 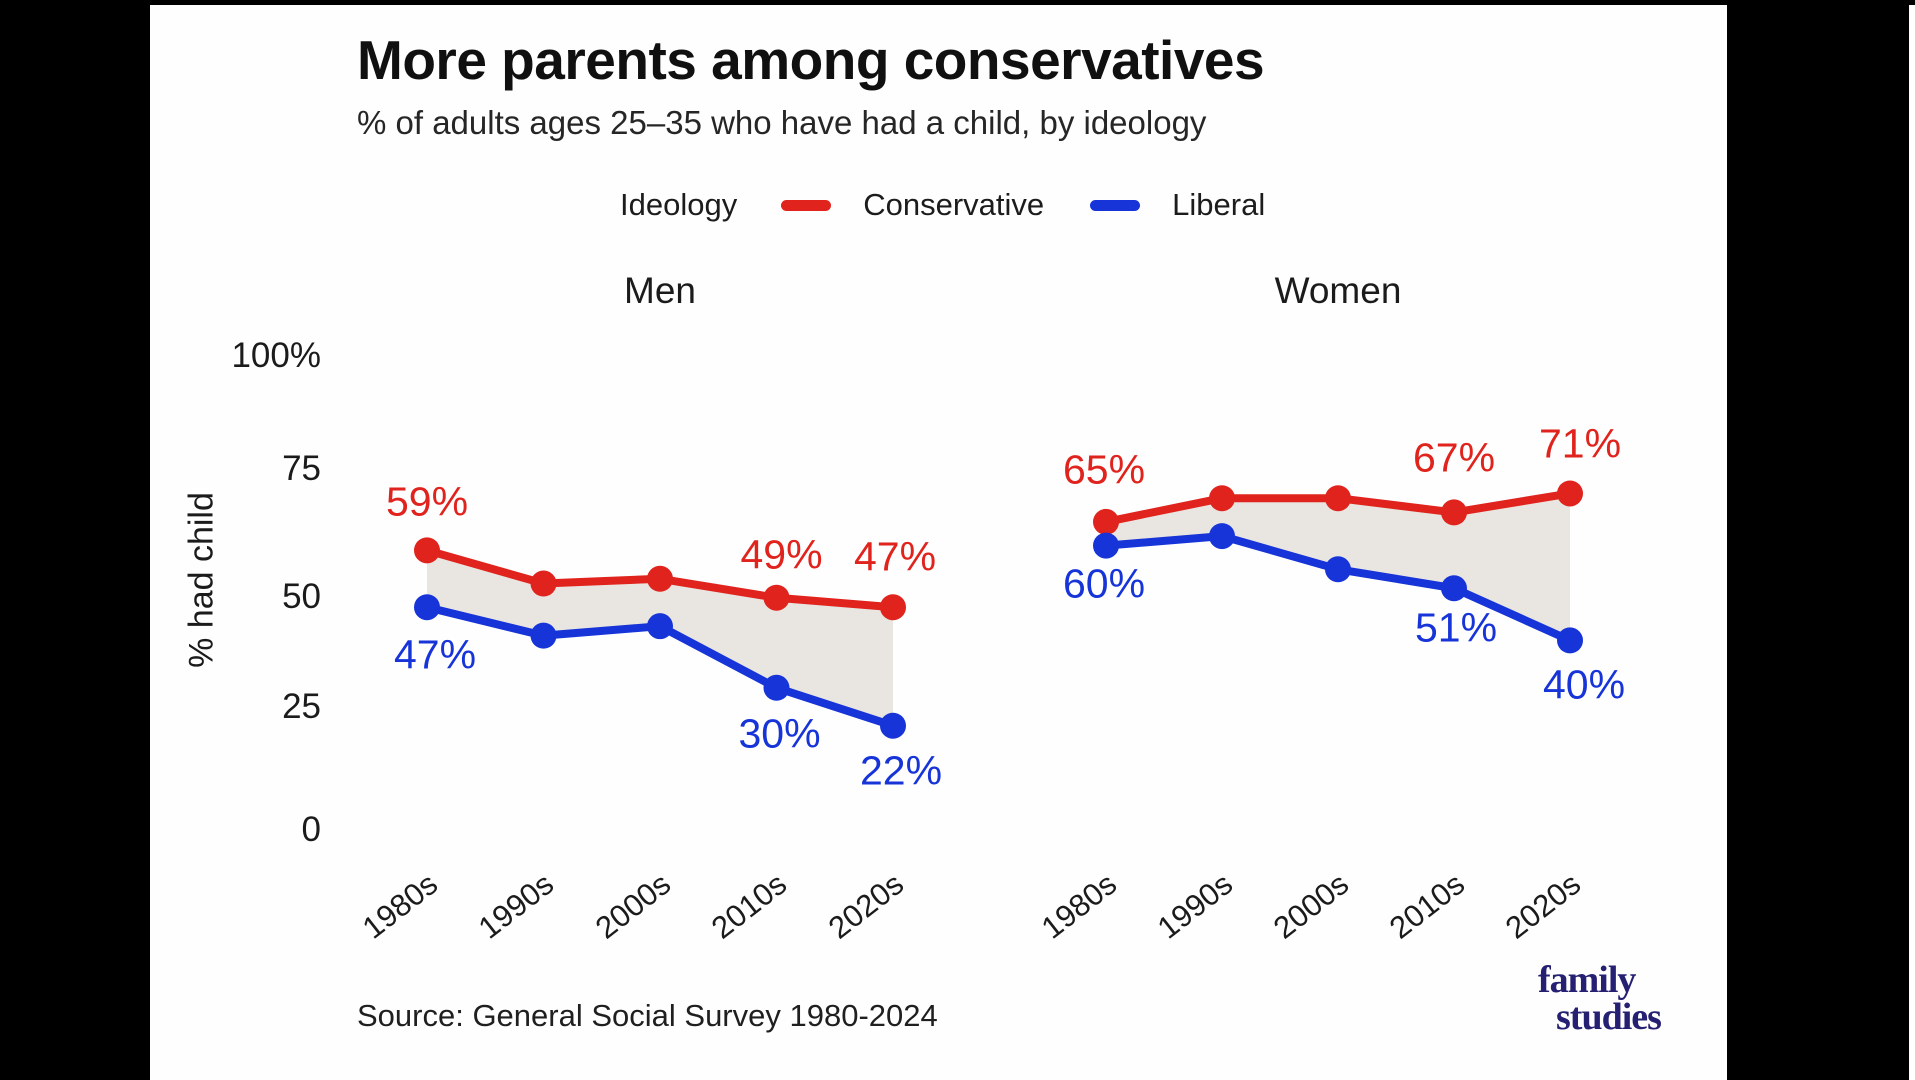 I want to click on legend-swatch-liberal, so click(x=1115, y=205).